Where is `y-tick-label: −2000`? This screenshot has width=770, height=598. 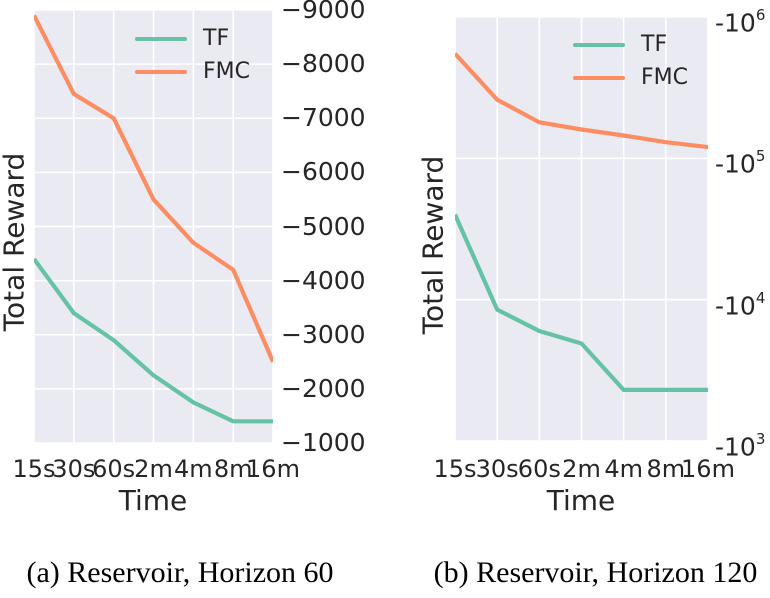
y-tick-label: −2000 is located at coordinates (323, 388).